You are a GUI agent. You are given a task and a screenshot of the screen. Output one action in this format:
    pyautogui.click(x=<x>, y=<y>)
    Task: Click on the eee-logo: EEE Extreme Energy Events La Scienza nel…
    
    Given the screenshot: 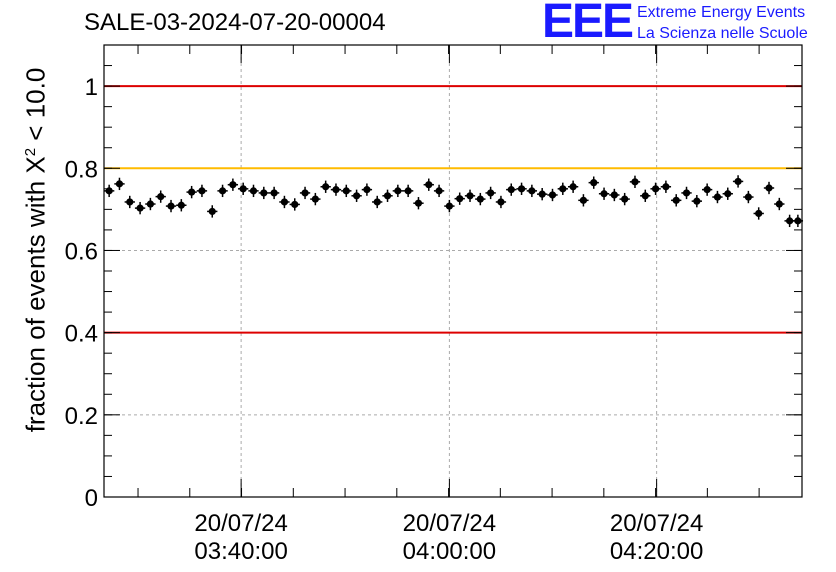 What is the action you would take?
    pyautogui.click(x=687, y=24)
    